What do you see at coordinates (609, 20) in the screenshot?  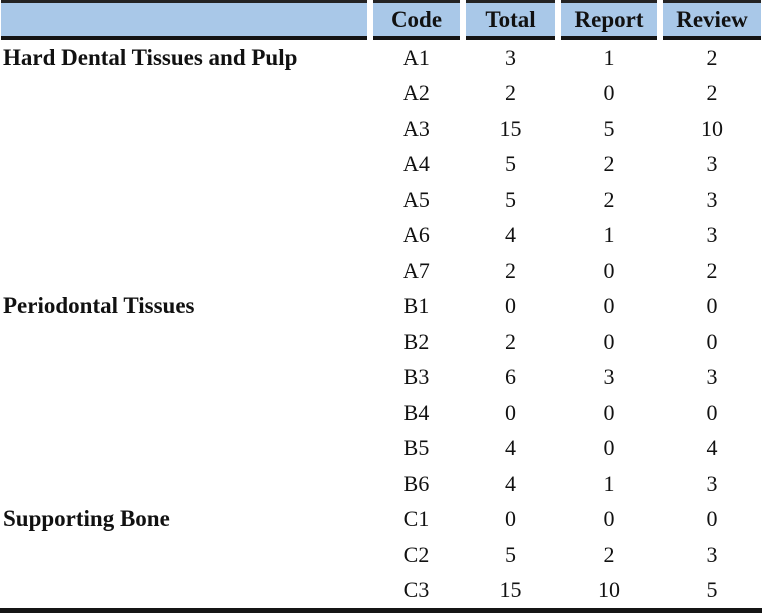 I see `header-report-cell: Report` at bounding box center [609, 20].